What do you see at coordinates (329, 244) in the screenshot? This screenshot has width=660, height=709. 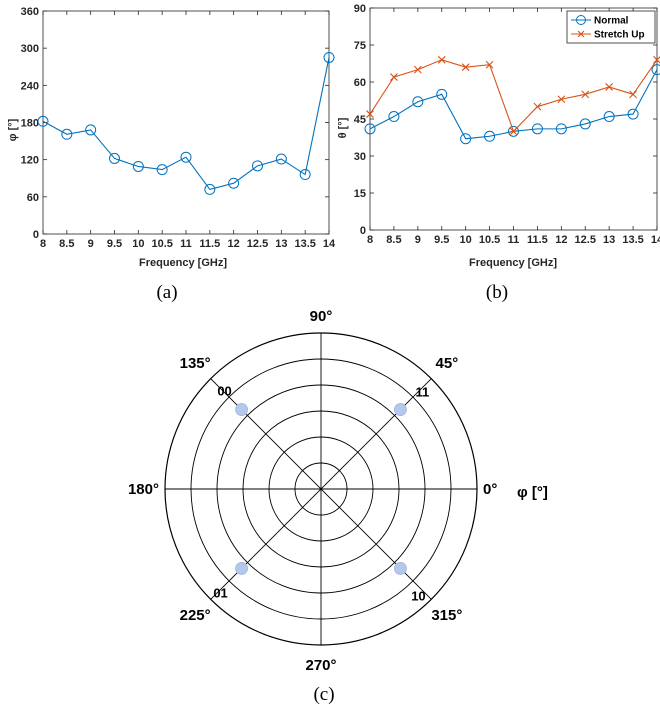 I see `panel-a-xtick-label: 14` at bounding box center [329, 244].